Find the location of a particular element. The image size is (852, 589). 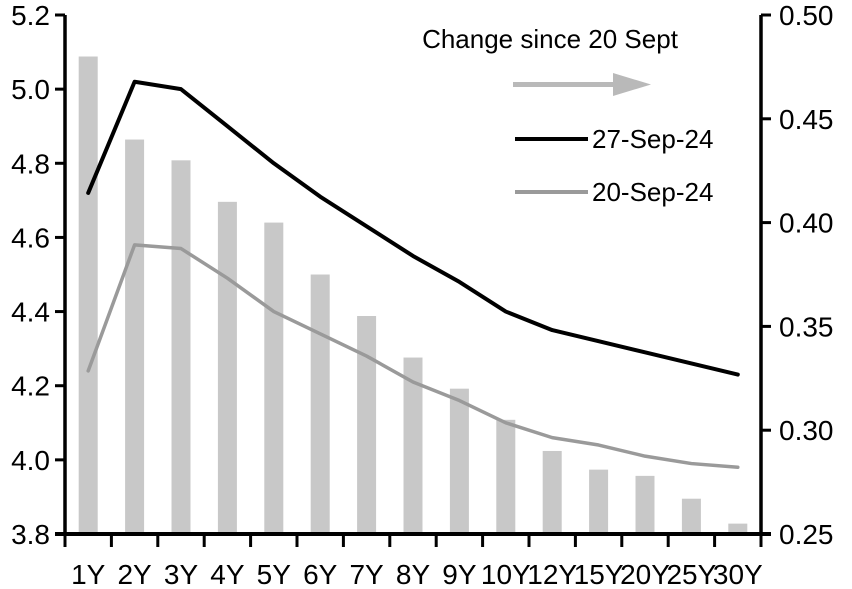

legend-label-20-sep-24: 20-Sep-24 is located at coordinates (653, 192).